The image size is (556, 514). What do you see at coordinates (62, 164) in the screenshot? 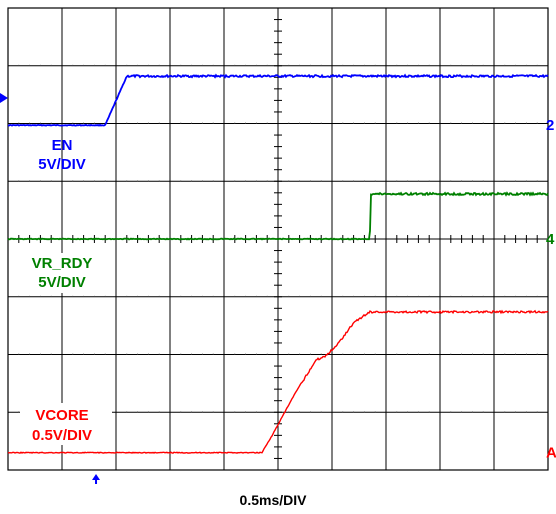
I see `en-scale-label: 5V/DIV` at bounding box center [62, 164].